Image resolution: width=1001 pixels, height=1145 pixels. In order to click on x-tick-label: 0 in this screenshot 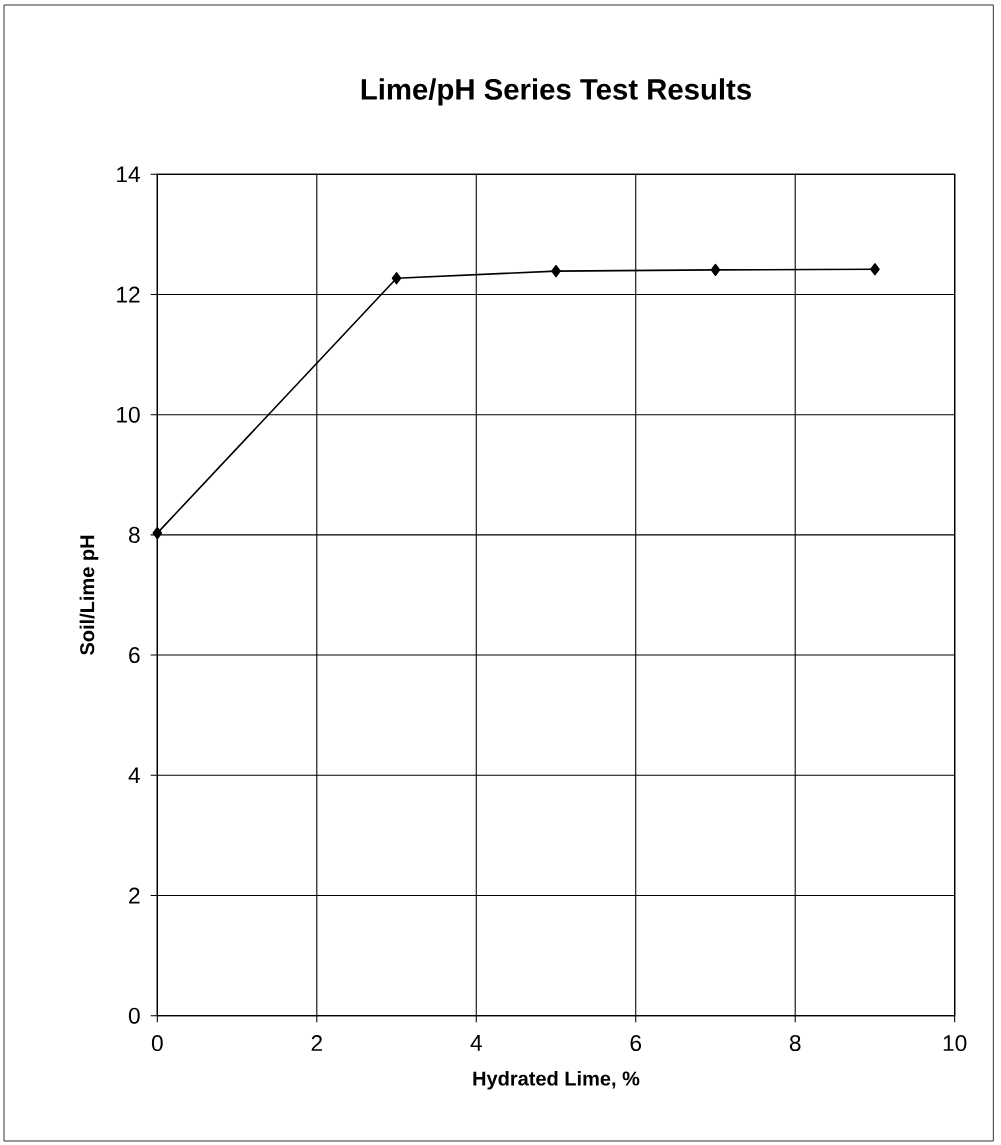, I will do `click(157, 1043)`.